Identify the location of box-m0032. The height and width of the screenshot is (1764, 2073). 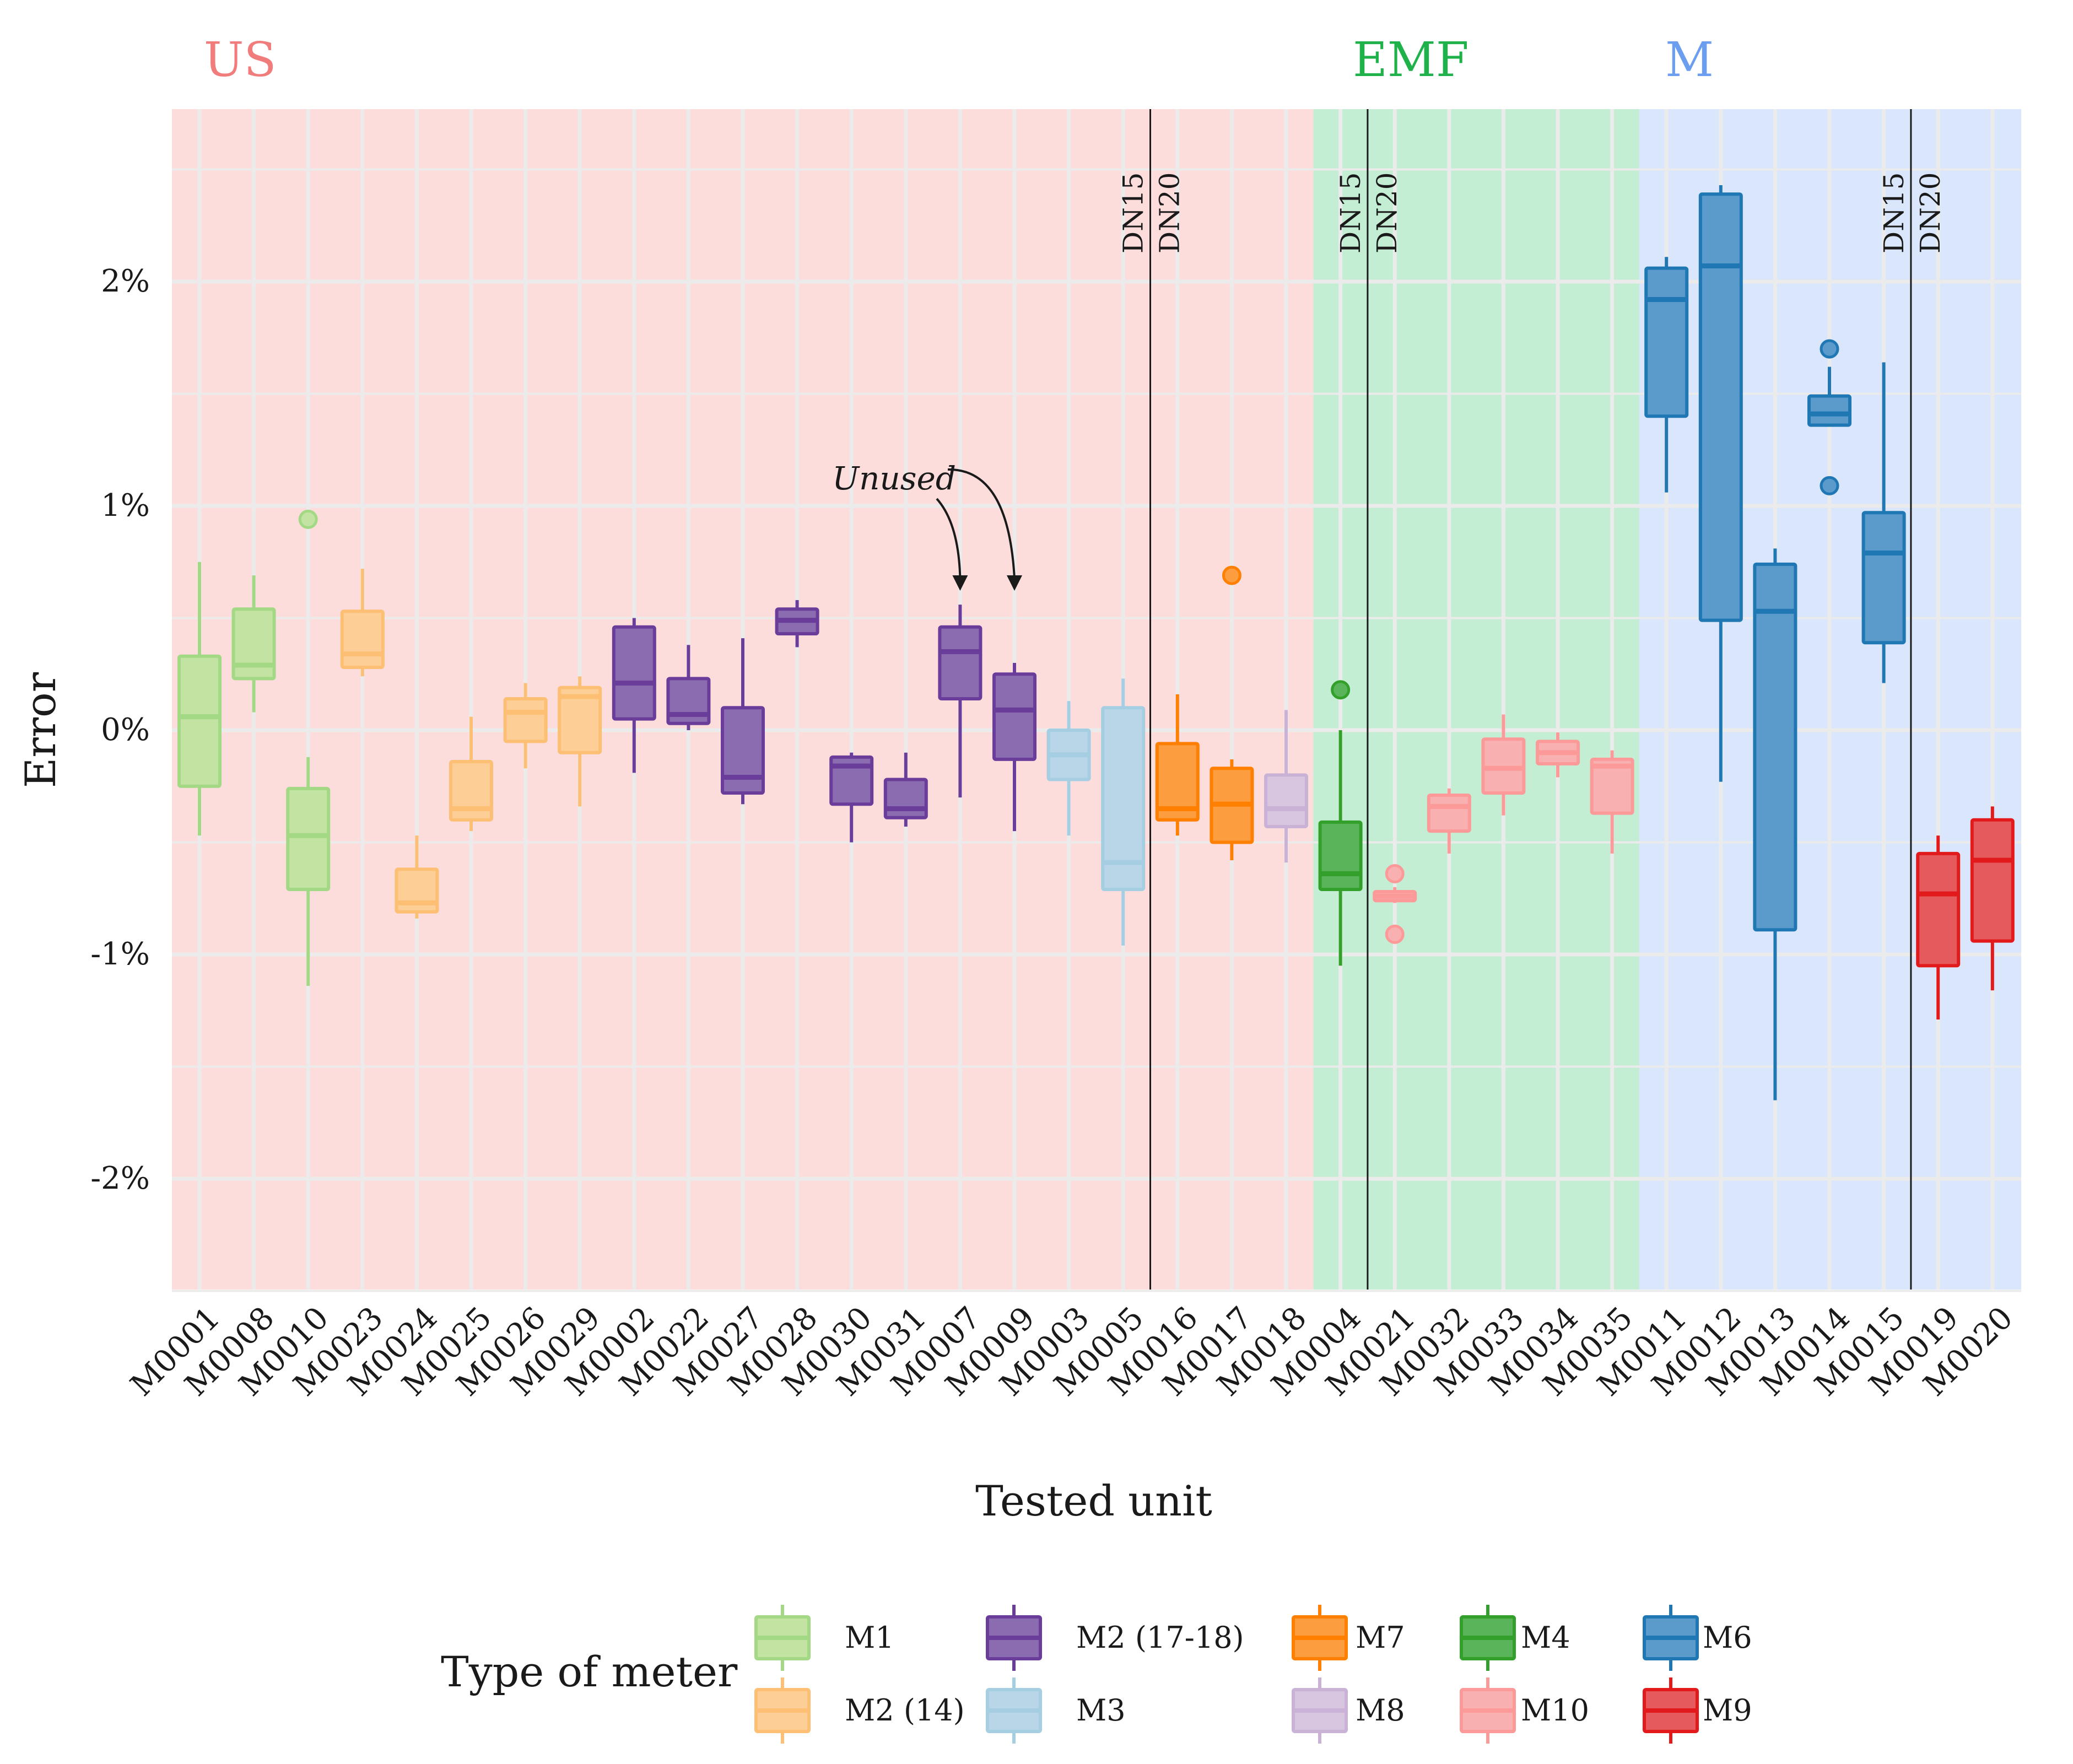
(1449, 821).